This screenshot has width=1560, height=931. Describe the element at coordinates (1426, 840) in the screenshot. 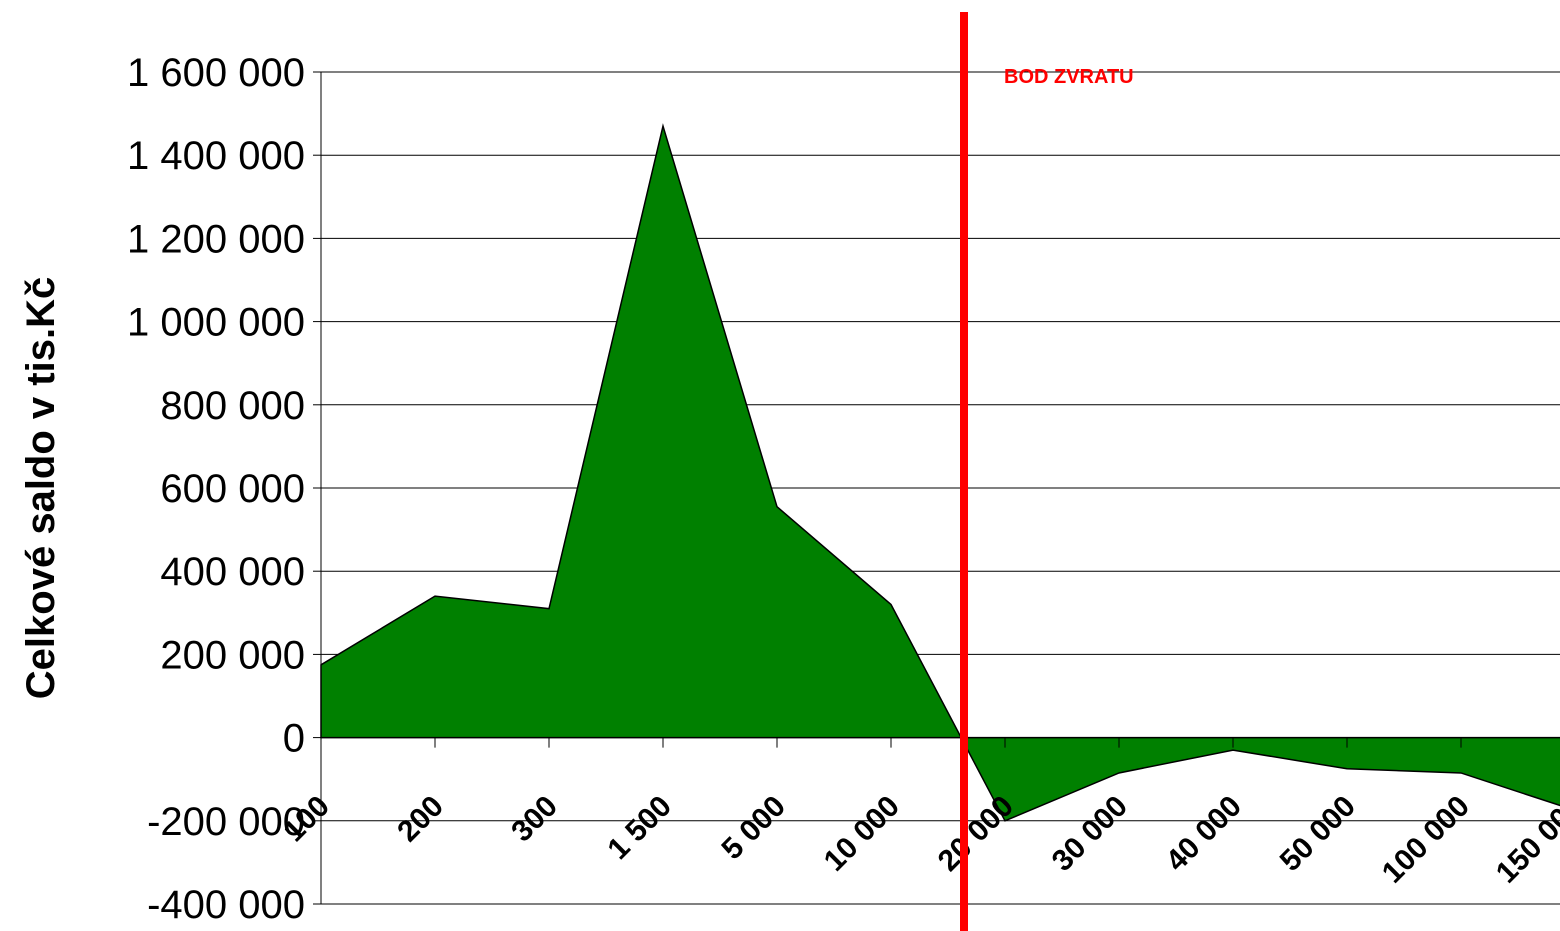

I see `x-tick-label: 100 000` at that location.